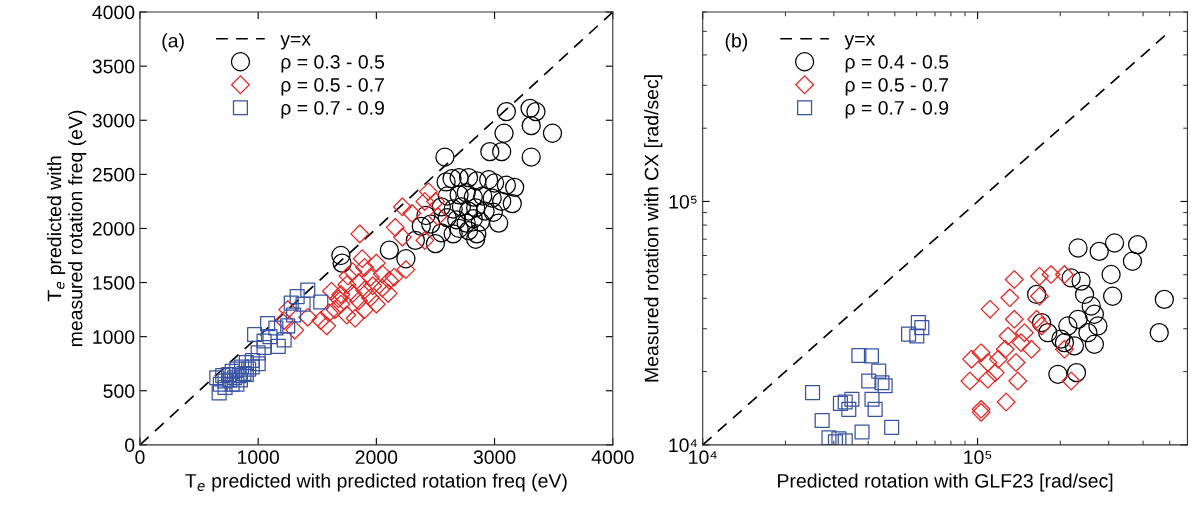 Image resolution: width=1191 pixels, height=524 pixels. Describe the element at coordinates (703, 457) in the screenshot. I see `x-tick-label: 10⁴` at that location.